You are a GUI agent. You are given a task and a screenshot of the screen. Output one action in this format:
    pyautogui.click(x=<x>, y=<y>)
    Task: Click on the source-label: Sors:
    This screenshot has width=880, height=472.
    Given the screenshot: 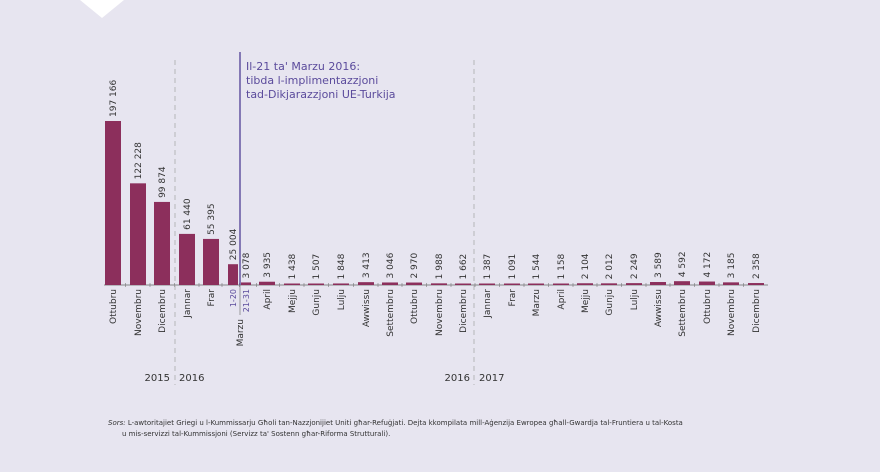 What is the action you would take?
    pyautogui.click(x=117, y=423)
    